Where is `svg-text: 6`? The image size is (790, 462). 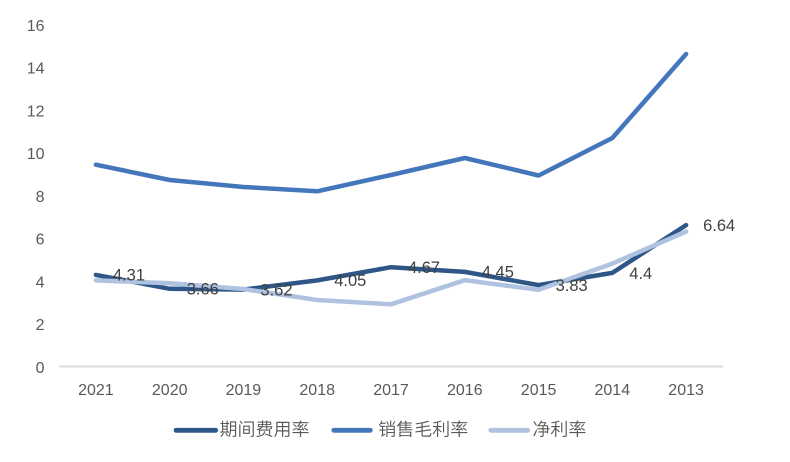 svg-text: 6 is located at coordinates (40, 240).